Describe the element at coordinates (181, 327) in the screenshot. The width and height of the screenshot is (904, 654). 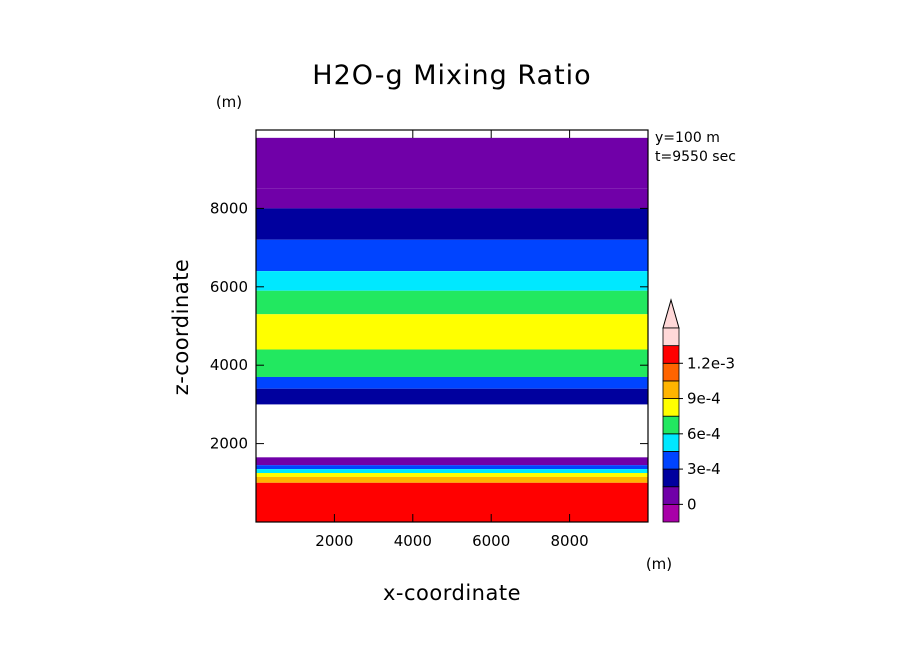
I see `y-axis-label: z-coordinate` at that location.